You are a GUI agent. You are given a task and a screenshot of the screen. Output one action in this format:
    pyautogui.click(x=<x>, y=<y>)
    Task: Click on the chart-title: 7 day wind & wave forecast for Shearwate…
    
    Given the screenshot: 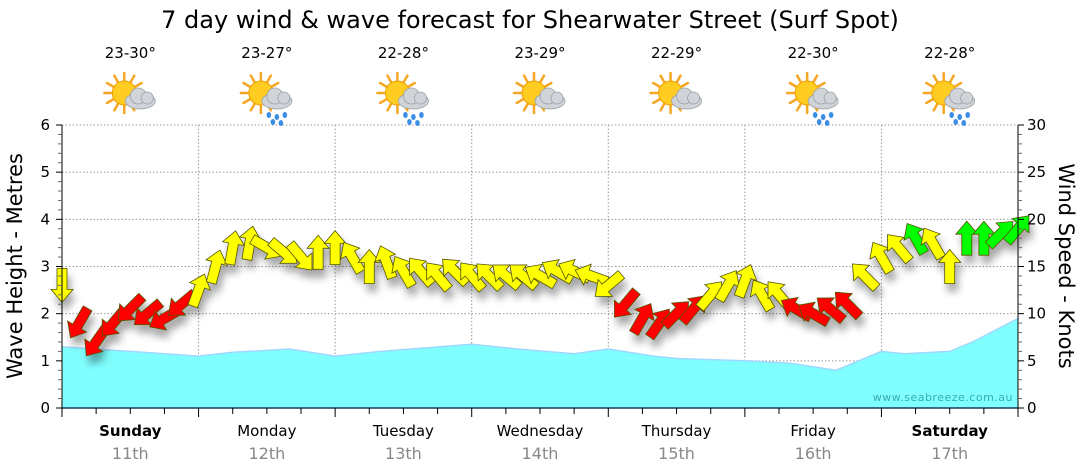 What is the action you would take?
    pyautogui.click(x=530, y=20)
    